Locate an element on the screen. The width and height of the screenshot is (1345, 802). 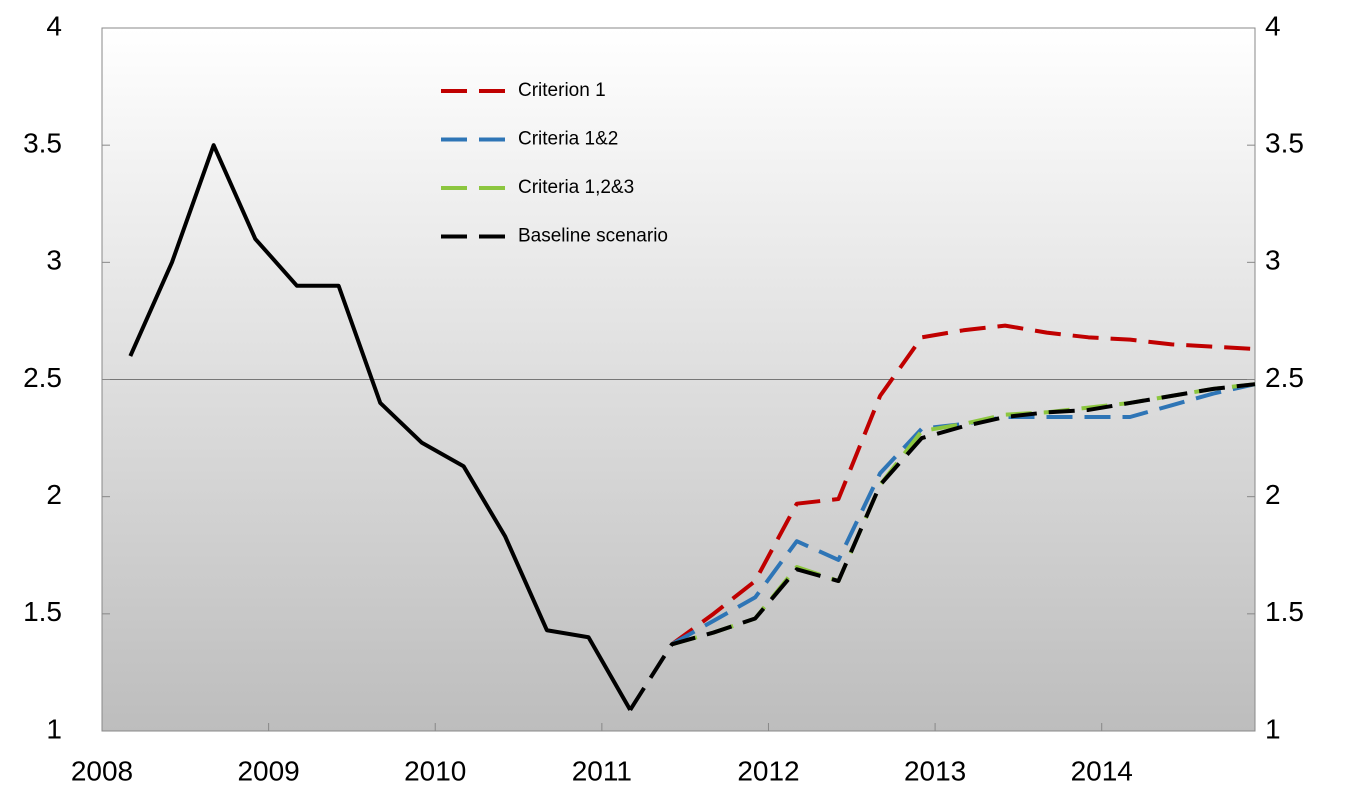
legend-label: Criterion 1 is located at coordinates (562, 90).